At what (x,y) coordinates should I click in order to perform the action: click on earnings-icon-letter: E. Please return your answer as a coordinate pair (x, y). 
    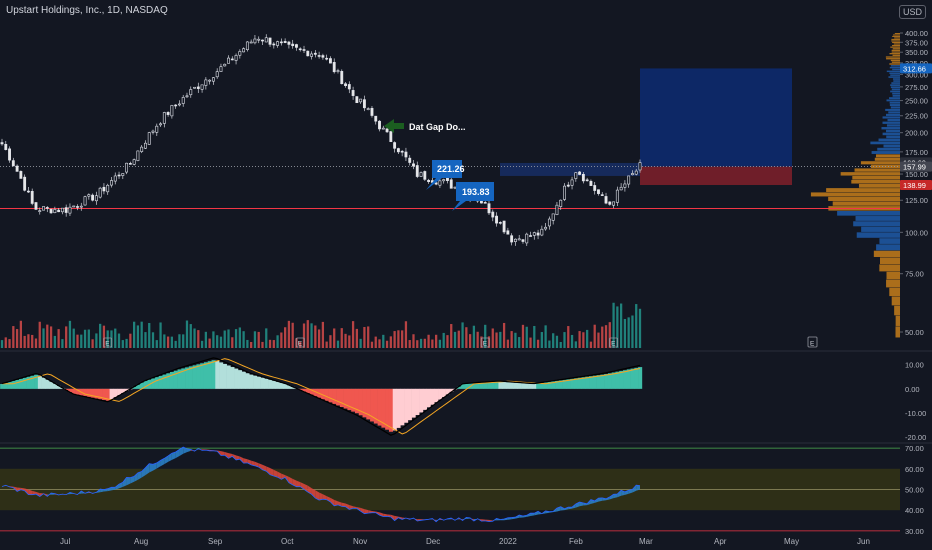
    Looking at the image, I should click on (613, 344).